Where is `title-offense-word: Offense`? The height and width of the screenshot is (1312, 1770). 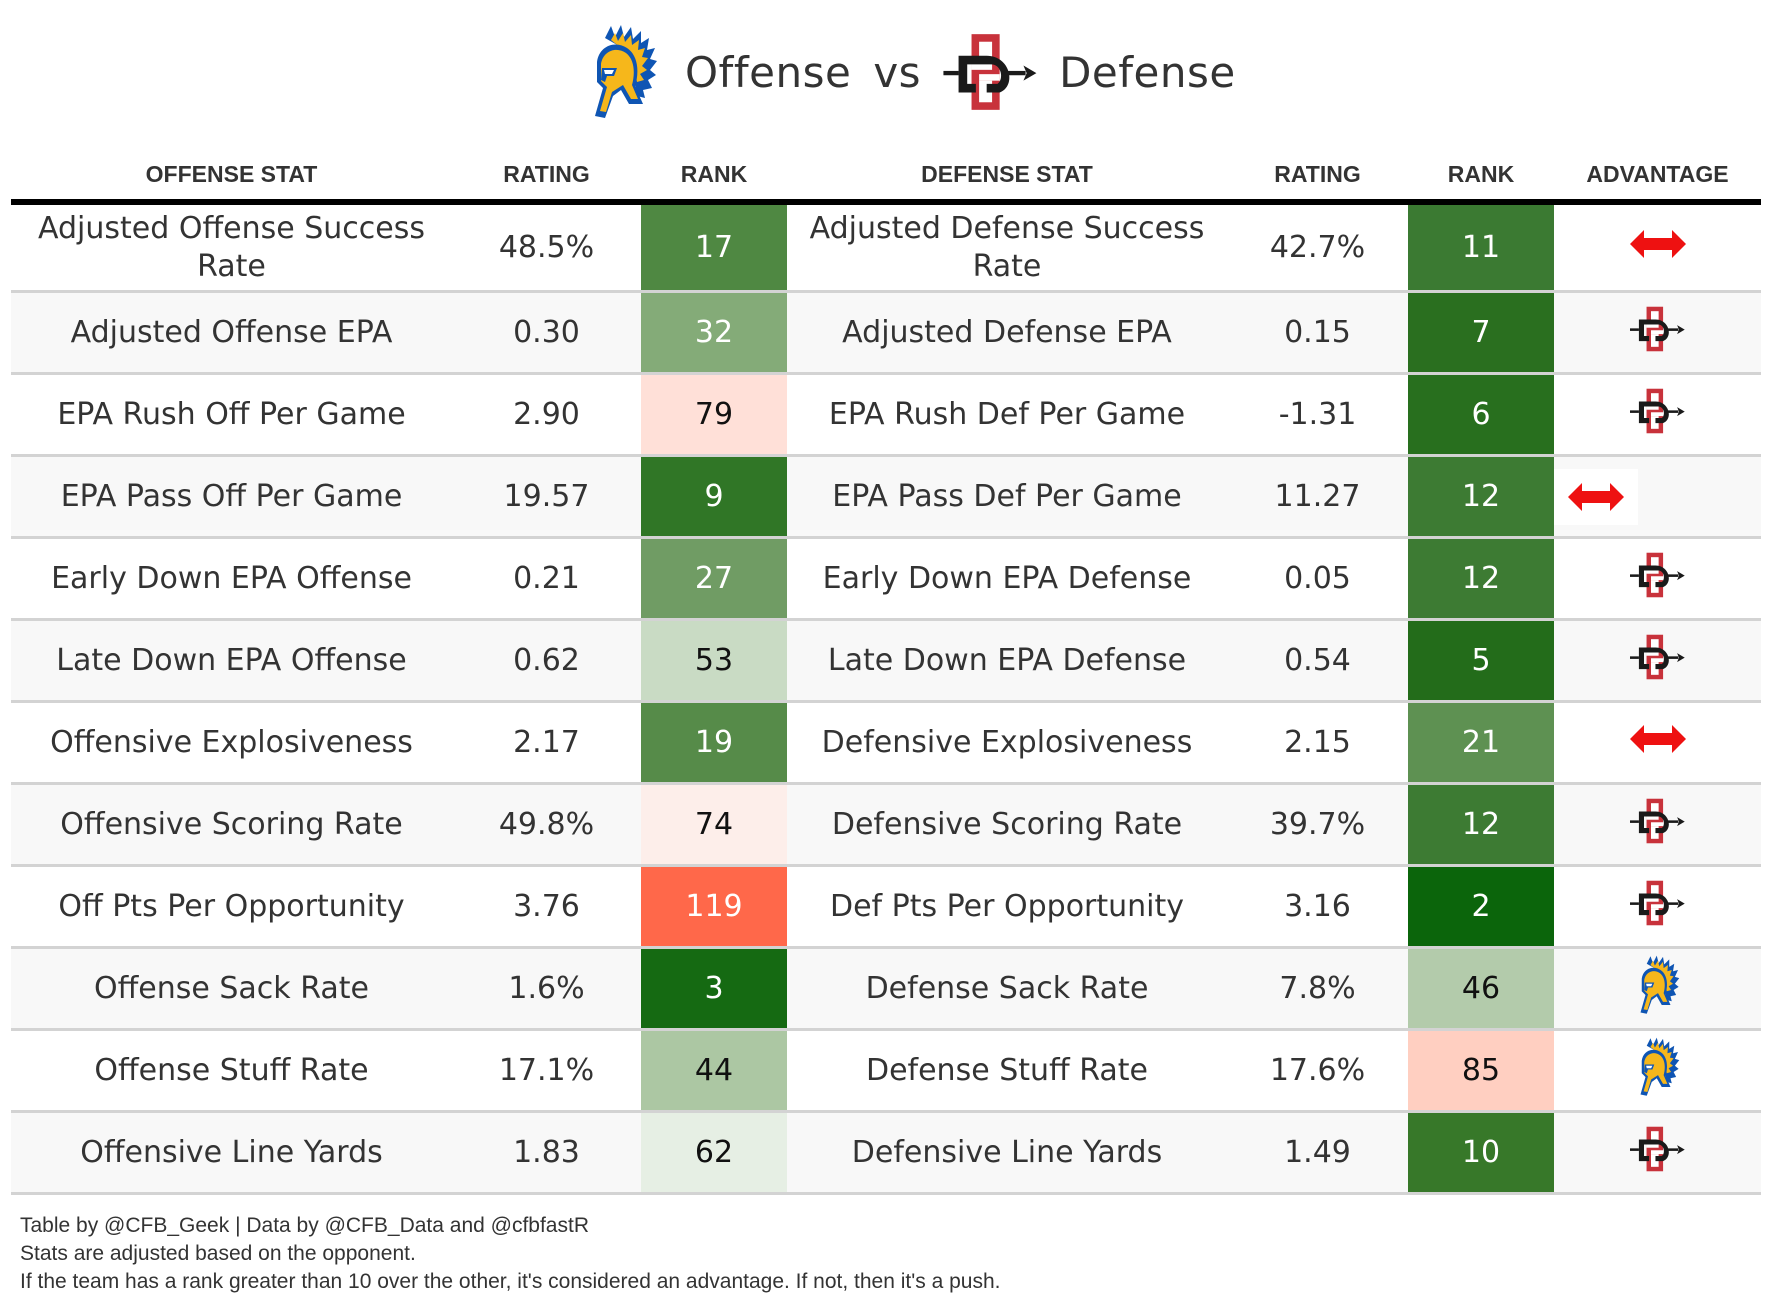 title-offense-word: Offense is located at coordinates (768, 72).